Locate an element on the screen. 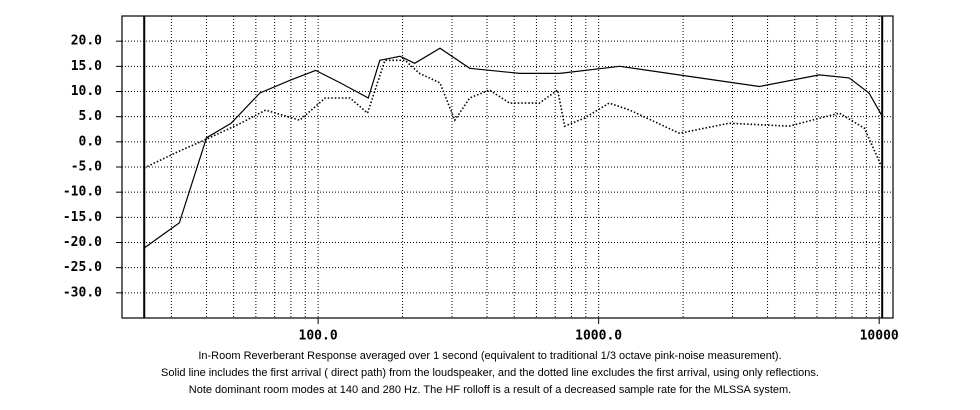 This screenshot has height=410, width=980. y-tick-label: 15.0 is located at coordinates (86, 66).